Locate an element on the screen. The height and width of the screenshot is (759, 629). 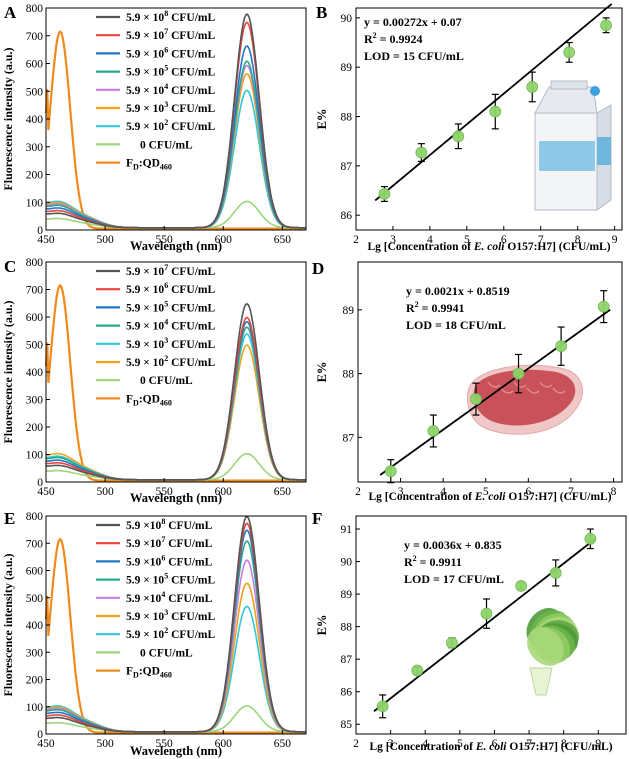
y-tick-label: 100 is located at coordinates (35, 203).